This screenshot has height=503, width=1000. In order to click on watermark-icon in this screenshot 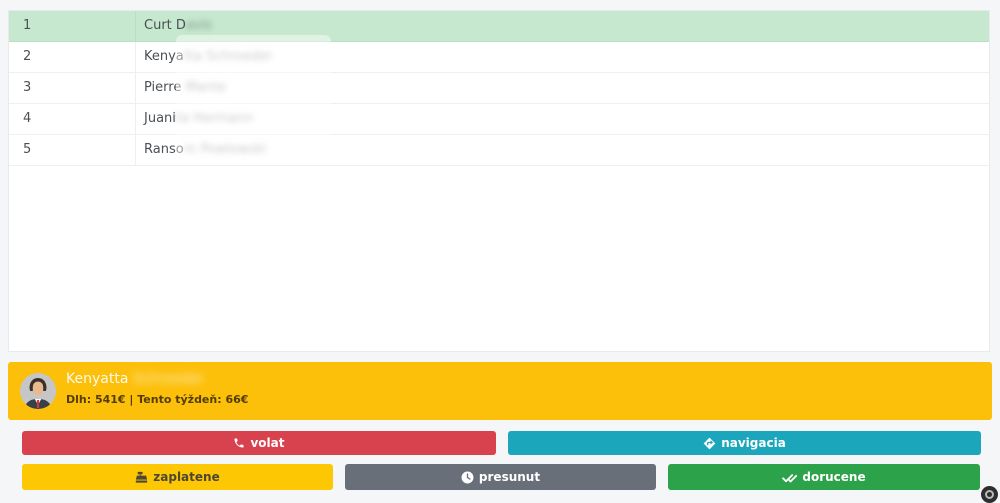, I will do `click(989, 494)`.